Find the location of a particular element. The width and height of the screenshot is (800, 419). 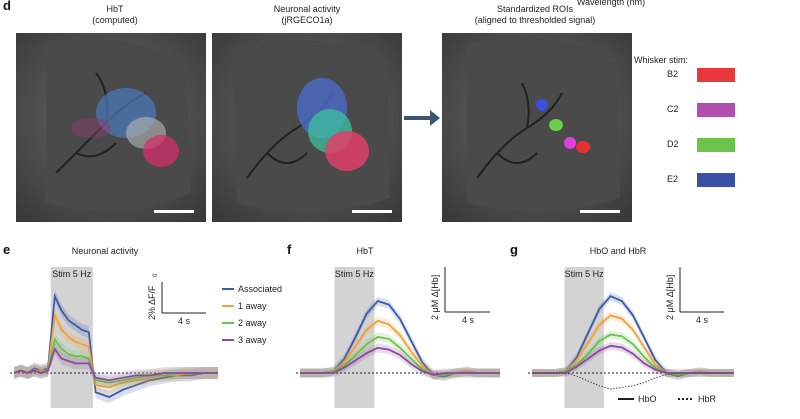

neuronal-activity-image is located at coordinates (307, 127).